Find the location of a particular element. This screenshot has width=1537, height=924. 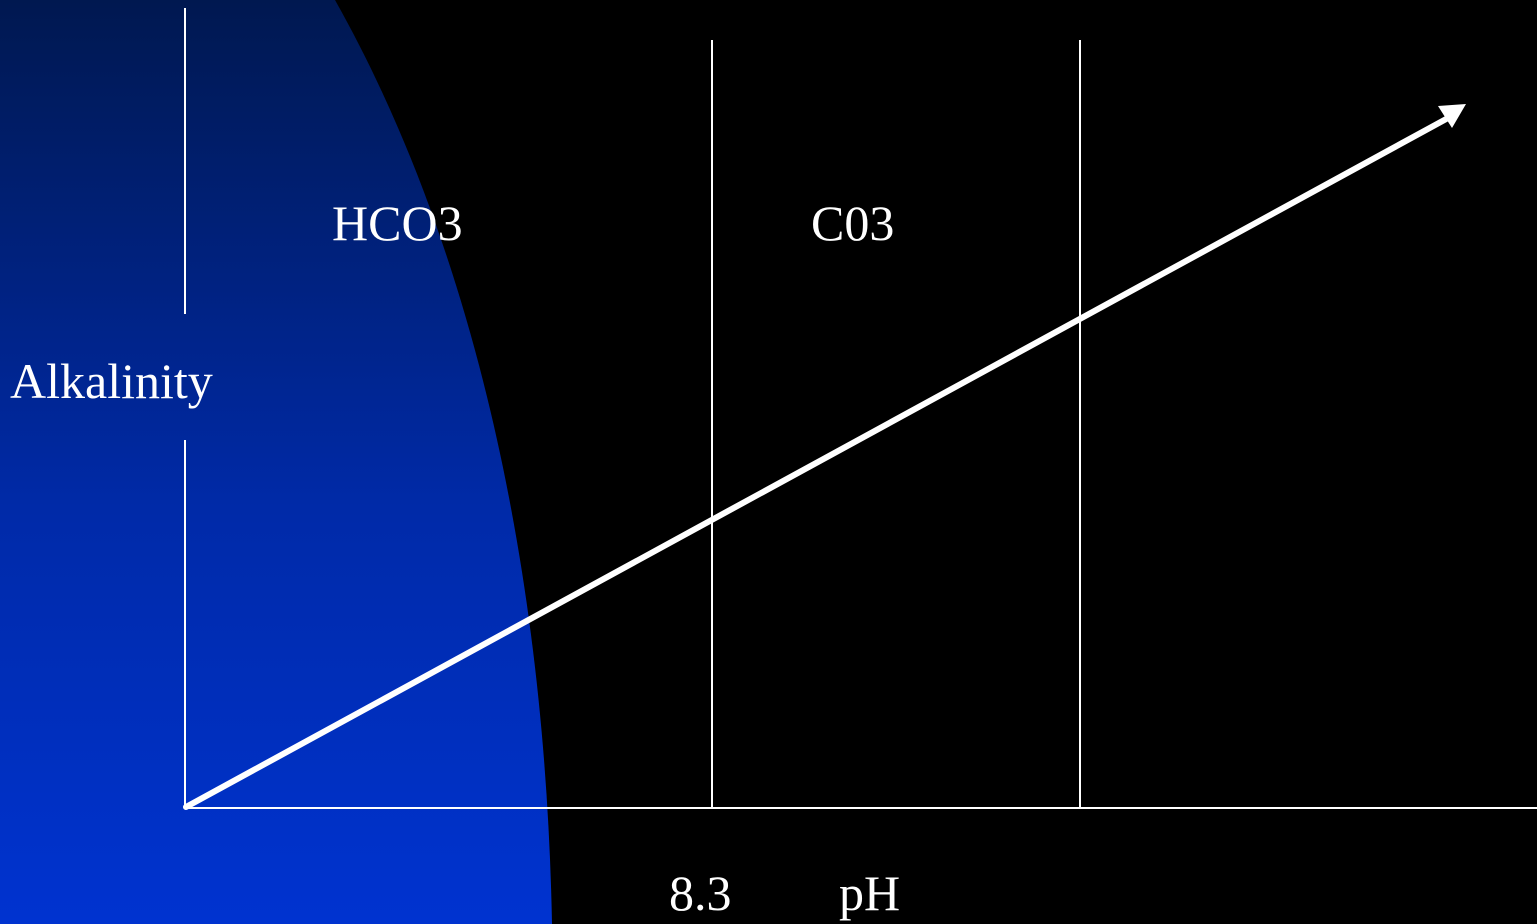

trend-arrow-head is located at coordinates (1452, 116).